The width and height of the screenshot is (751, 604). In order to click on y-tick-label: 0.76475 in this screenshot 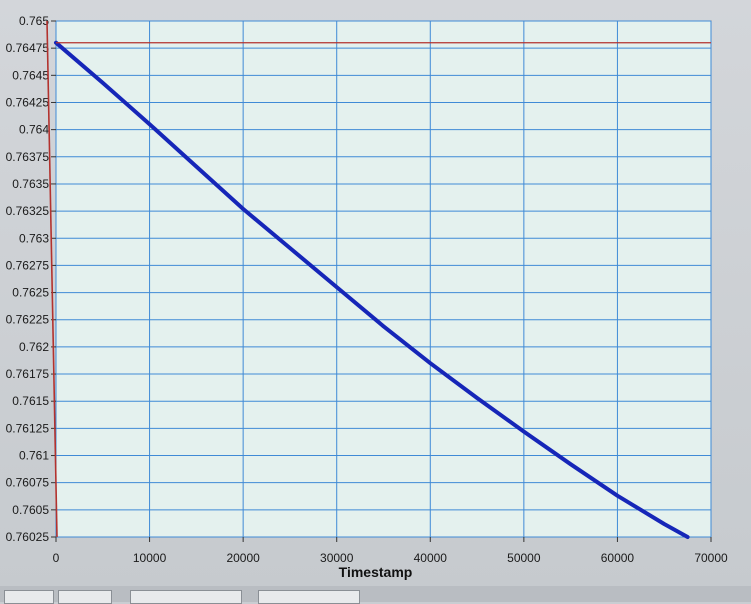, I will do `click(28, 48)`.